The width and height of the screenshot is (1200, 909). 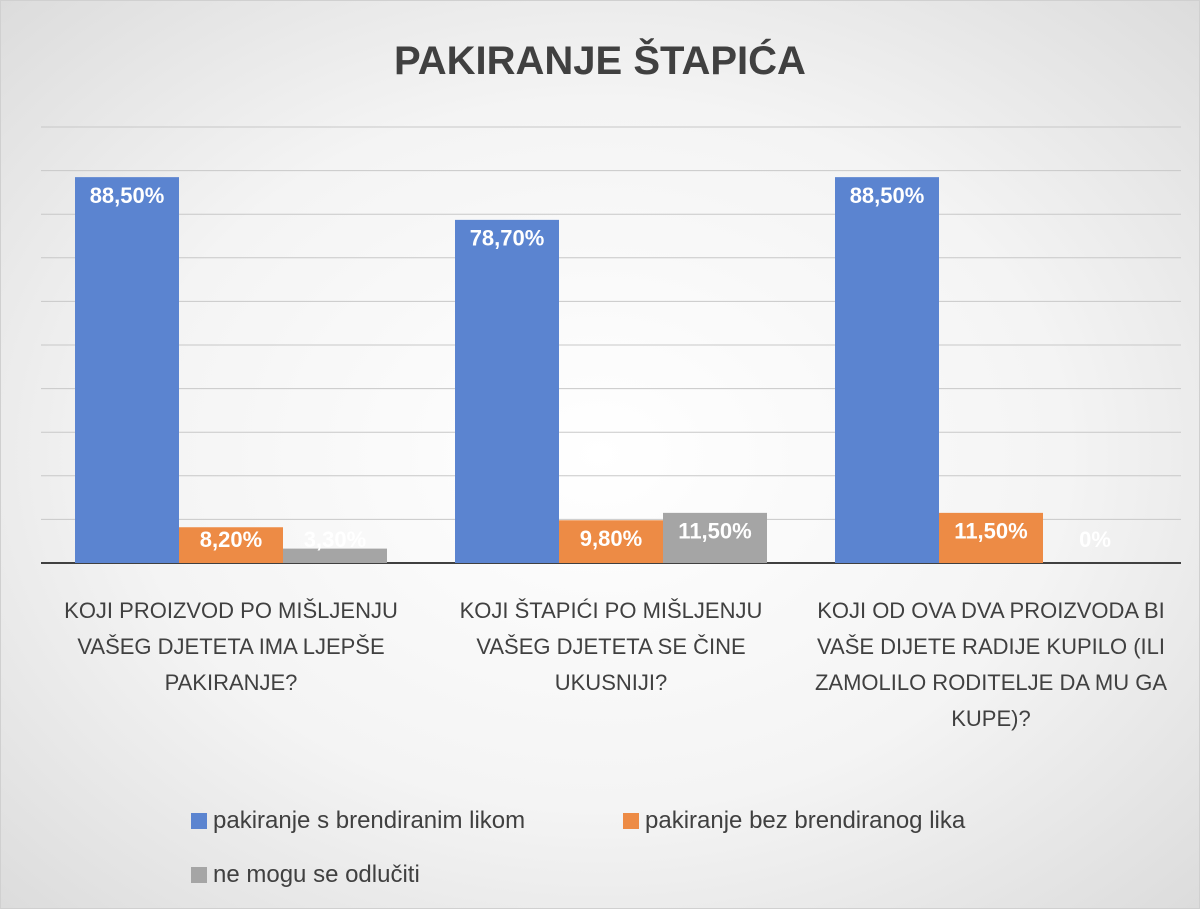 What do you see at coordinates (1095, 539) in the screenshot?
I see `value-label: 0%` at bounding box center [1095, 539].